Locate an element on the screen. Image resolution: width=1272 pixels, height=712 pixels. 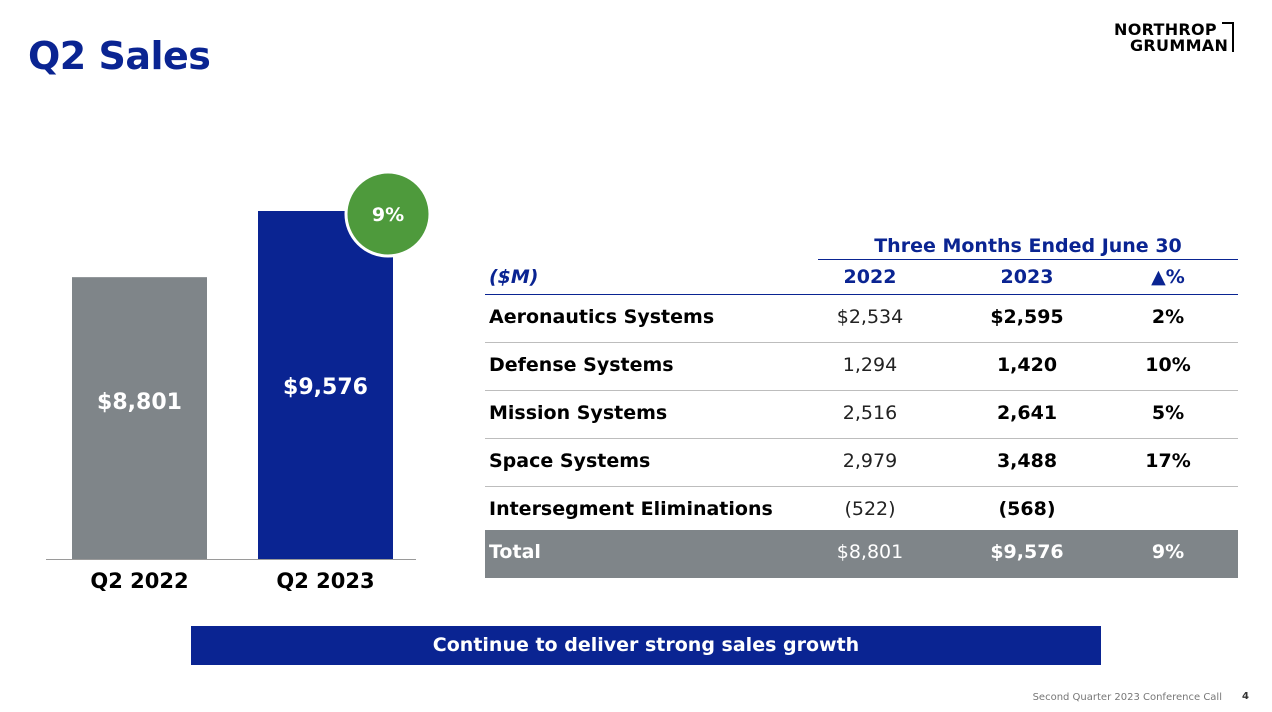
bar-q2-2023 is located at coordinates (325, 385).